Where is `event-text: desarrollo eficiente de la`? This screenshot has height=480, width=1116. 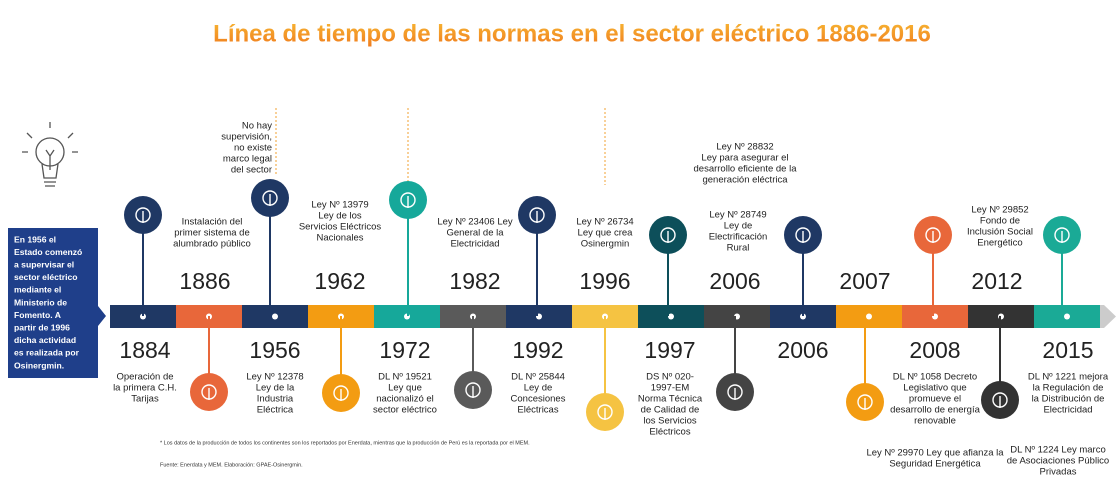
event-text: desarrollo eficiente de la is located at coordinates (746, 169).